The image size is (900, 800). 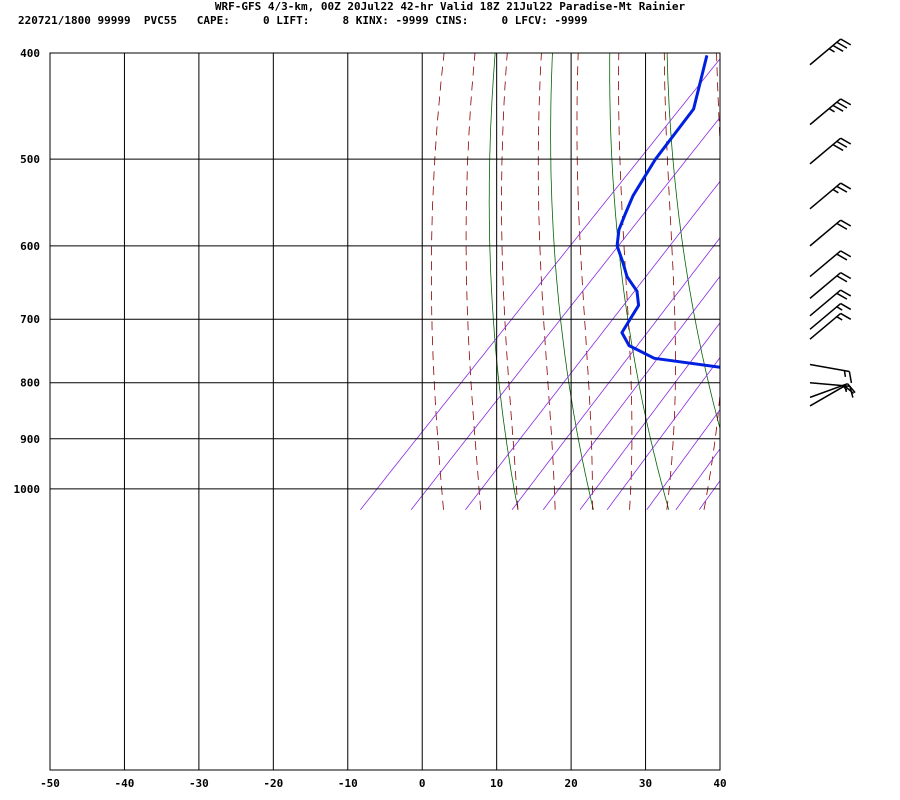 What do you see at coordinates (30, 319) in the screenshot?
I see `y-tick-label: 700` at bounding box center [30, 319].